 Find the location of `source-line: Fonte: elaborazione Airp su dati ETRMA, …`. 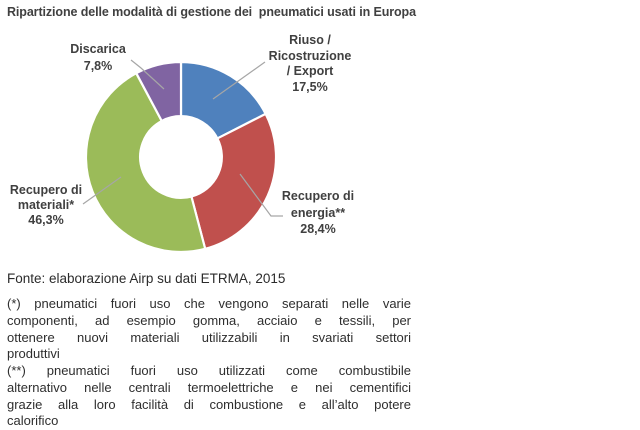

source-line: Fonte: elaborazione Airp su dati ETRMA, … is located at coordinates (146, 278).